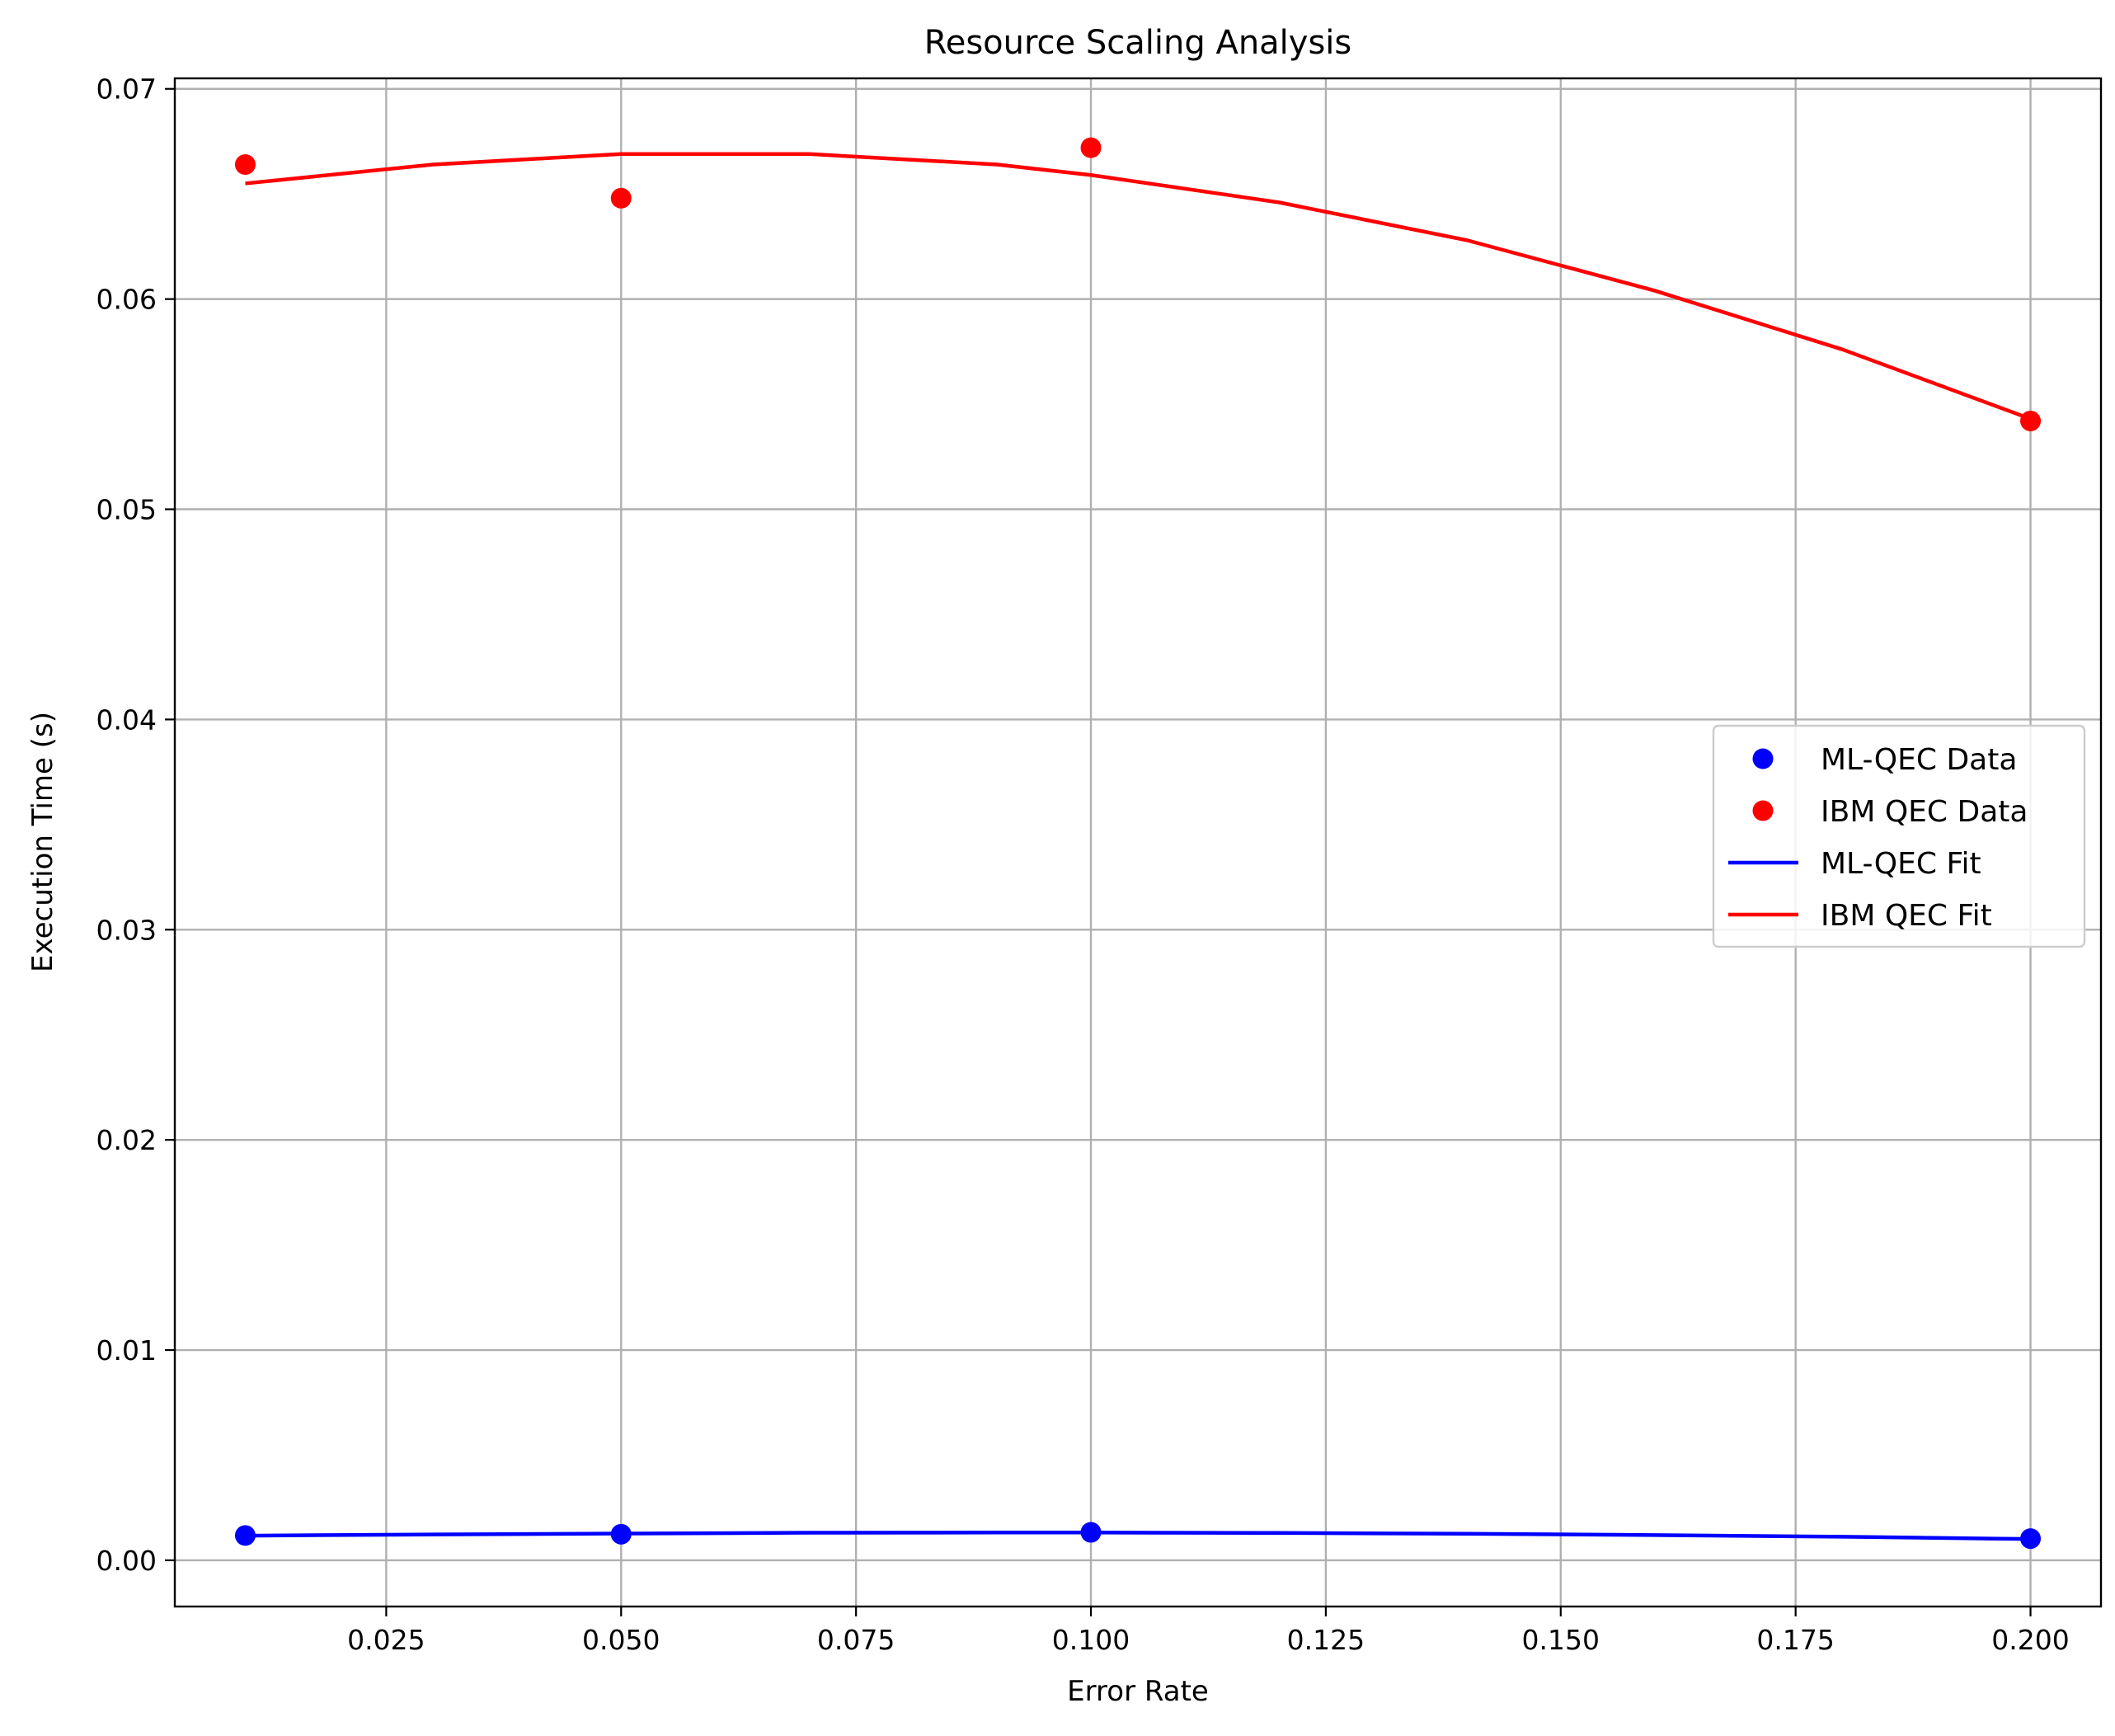 Image resolution: width=2115 pixels, height=1736 pixels. I want to click on y-tick-label: 0.07, so click(126, 89).